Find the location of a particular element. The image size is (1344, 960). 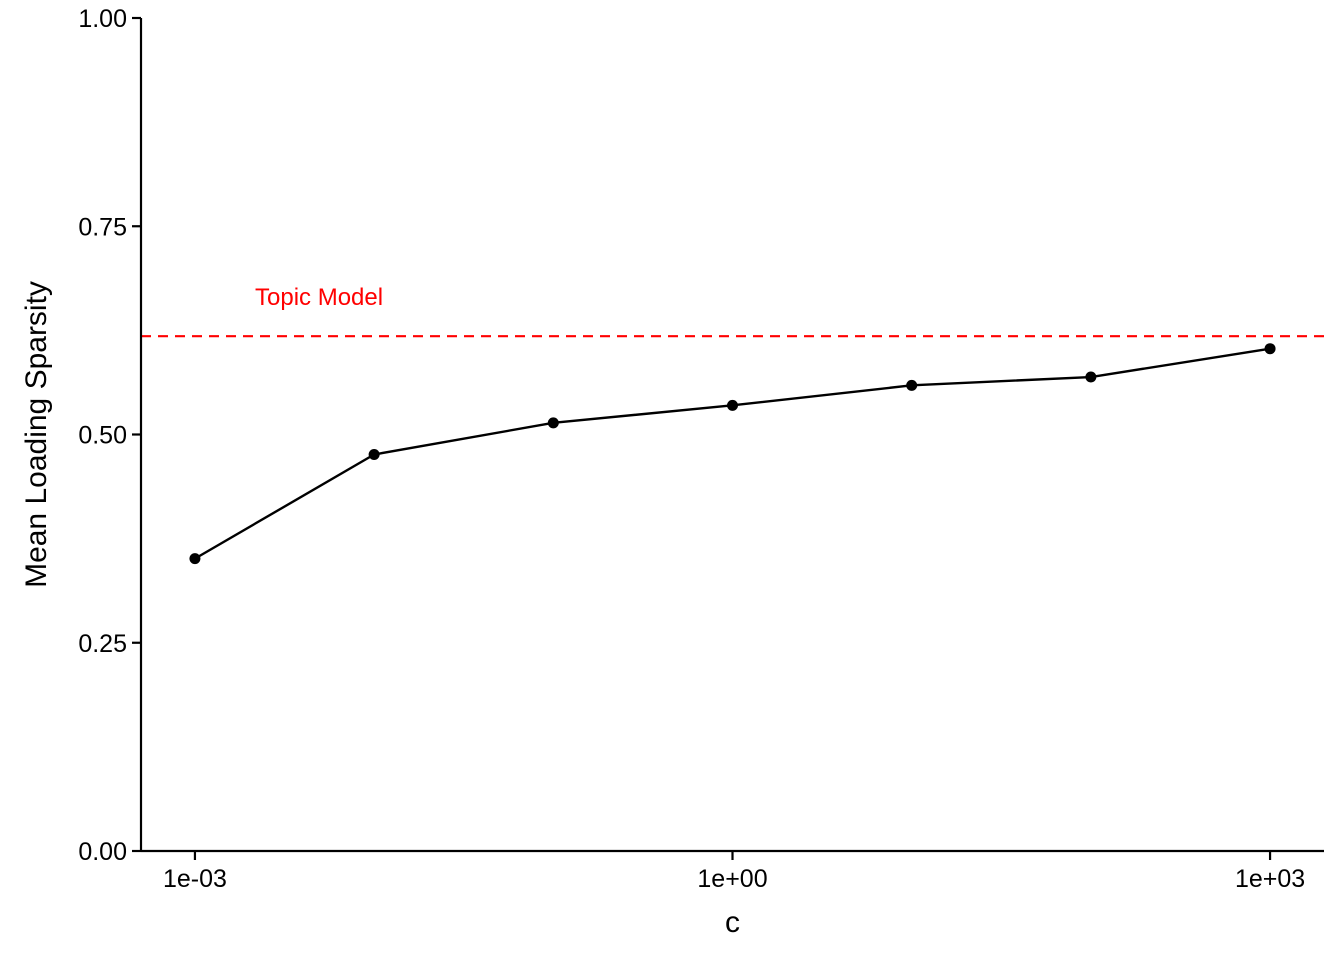

y-axis-ticks: 0.00 0.25 0.50 0.75 1.00 is located at coordinates (109, 435).